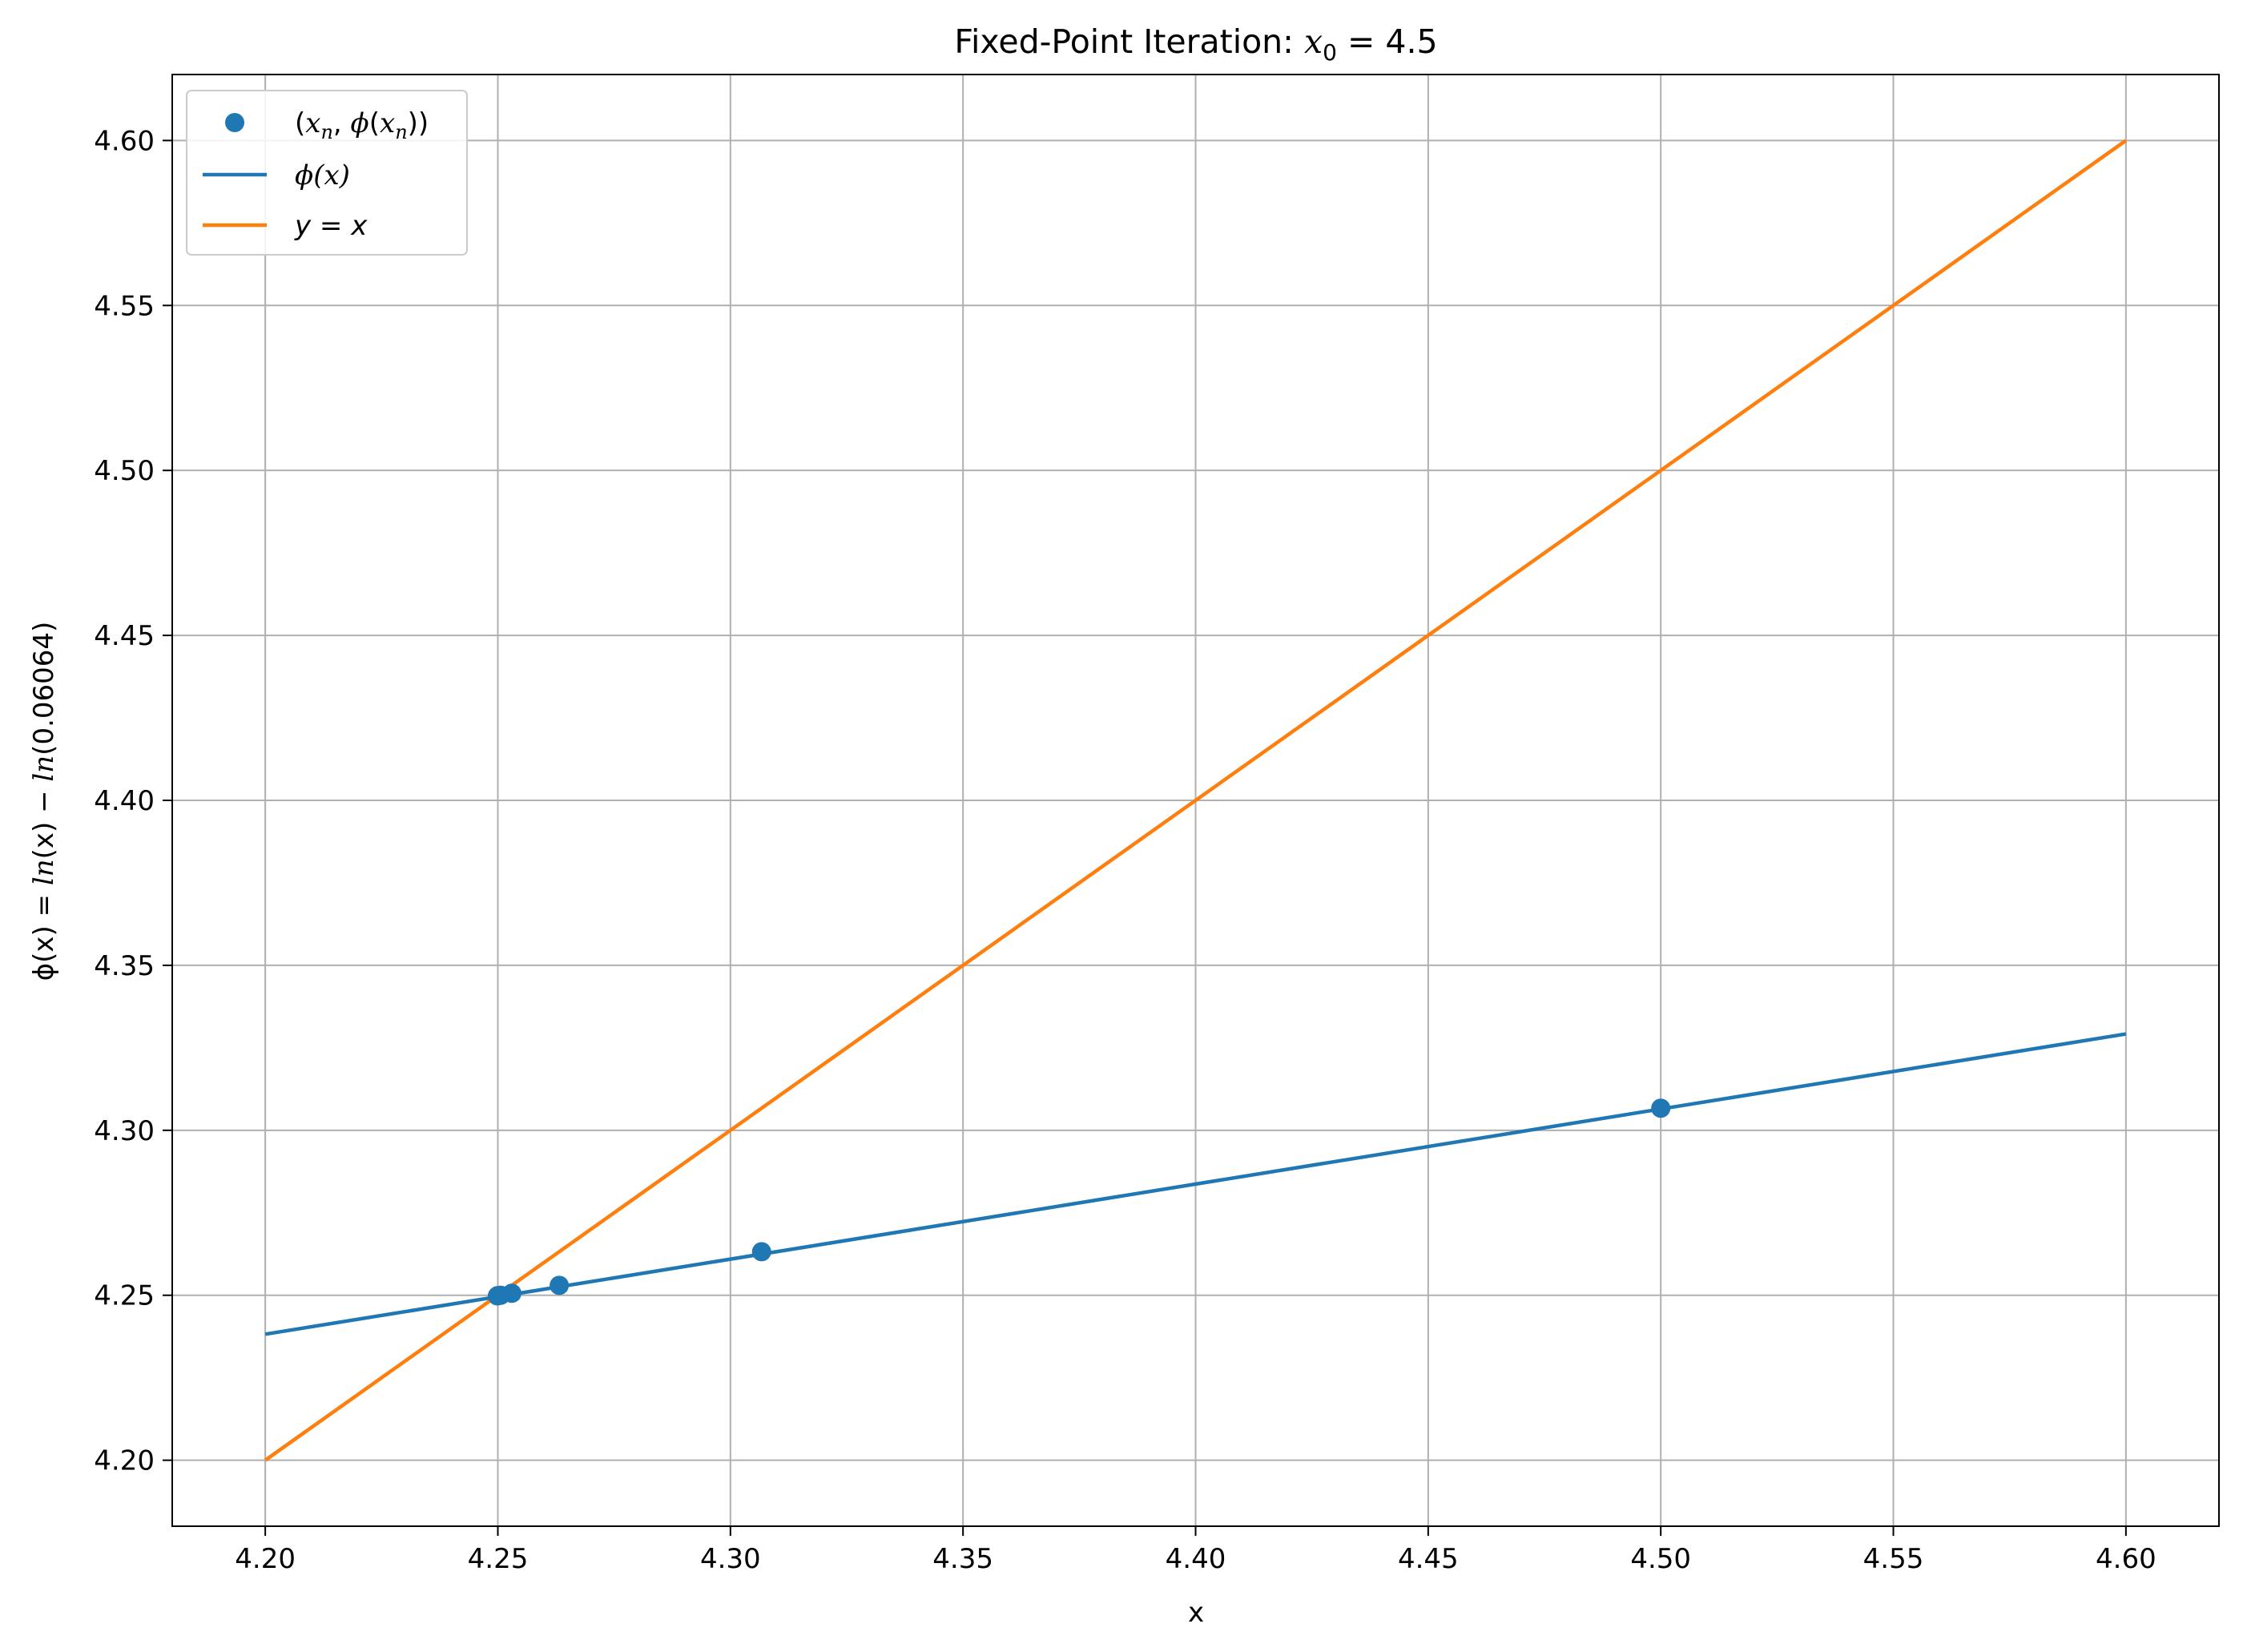 This screenshot has width=2243, height=1652. Describe the element at coordinates (1428, 1559) in the screenshot. I see `x-tick-label-5: 4.45` at that location.